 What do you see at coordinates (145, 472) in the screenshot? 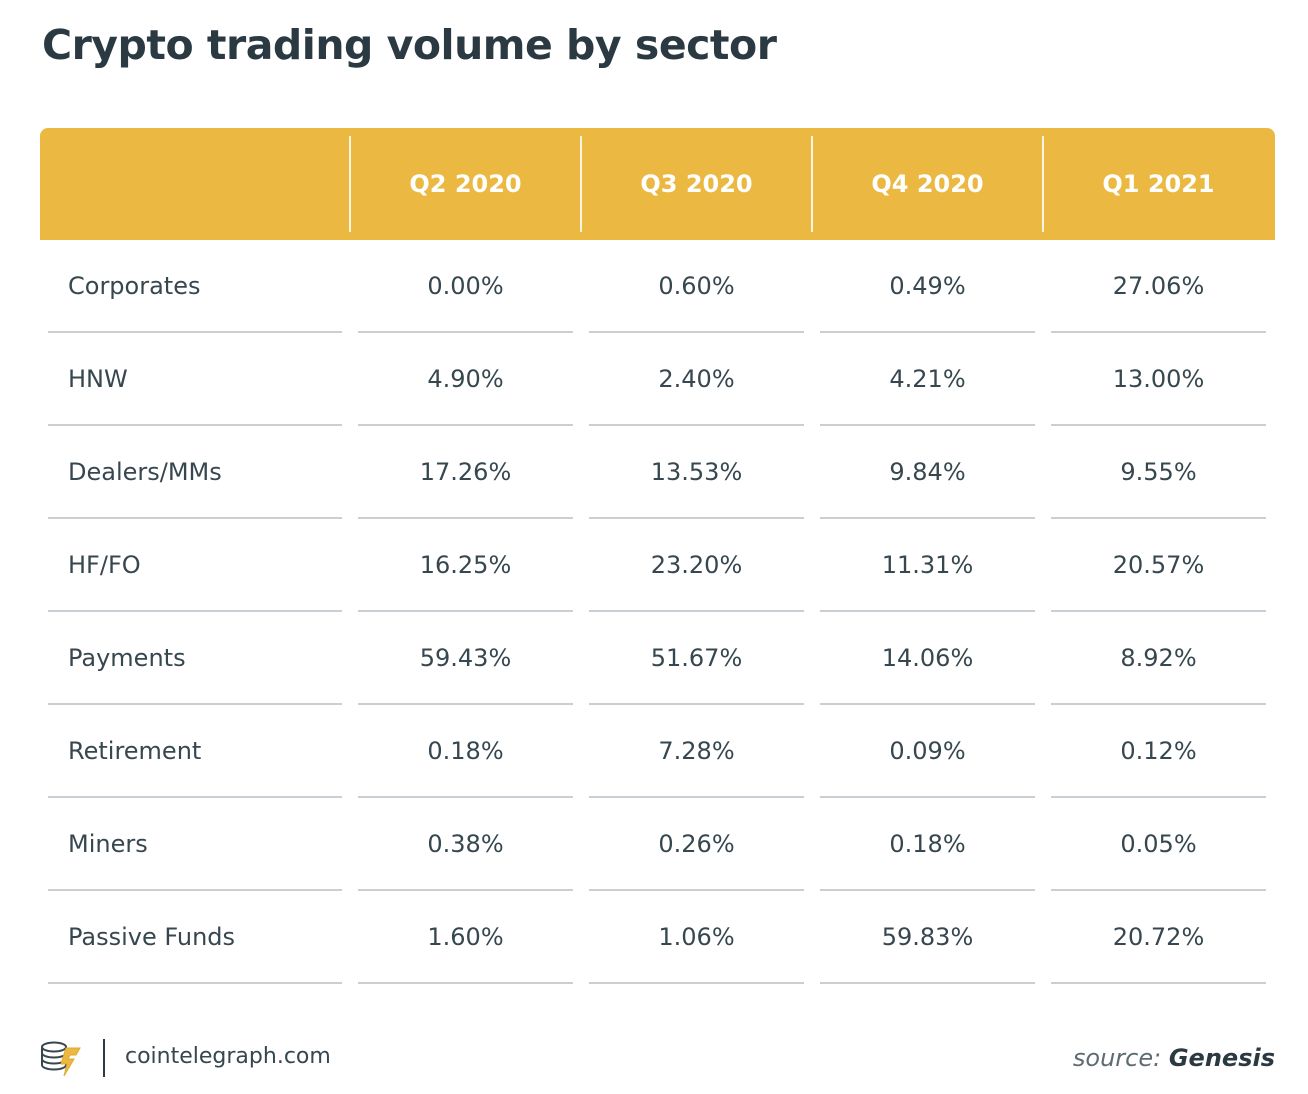
I see `row-label: Dealers/MMs` at bounding box center [145, 472].